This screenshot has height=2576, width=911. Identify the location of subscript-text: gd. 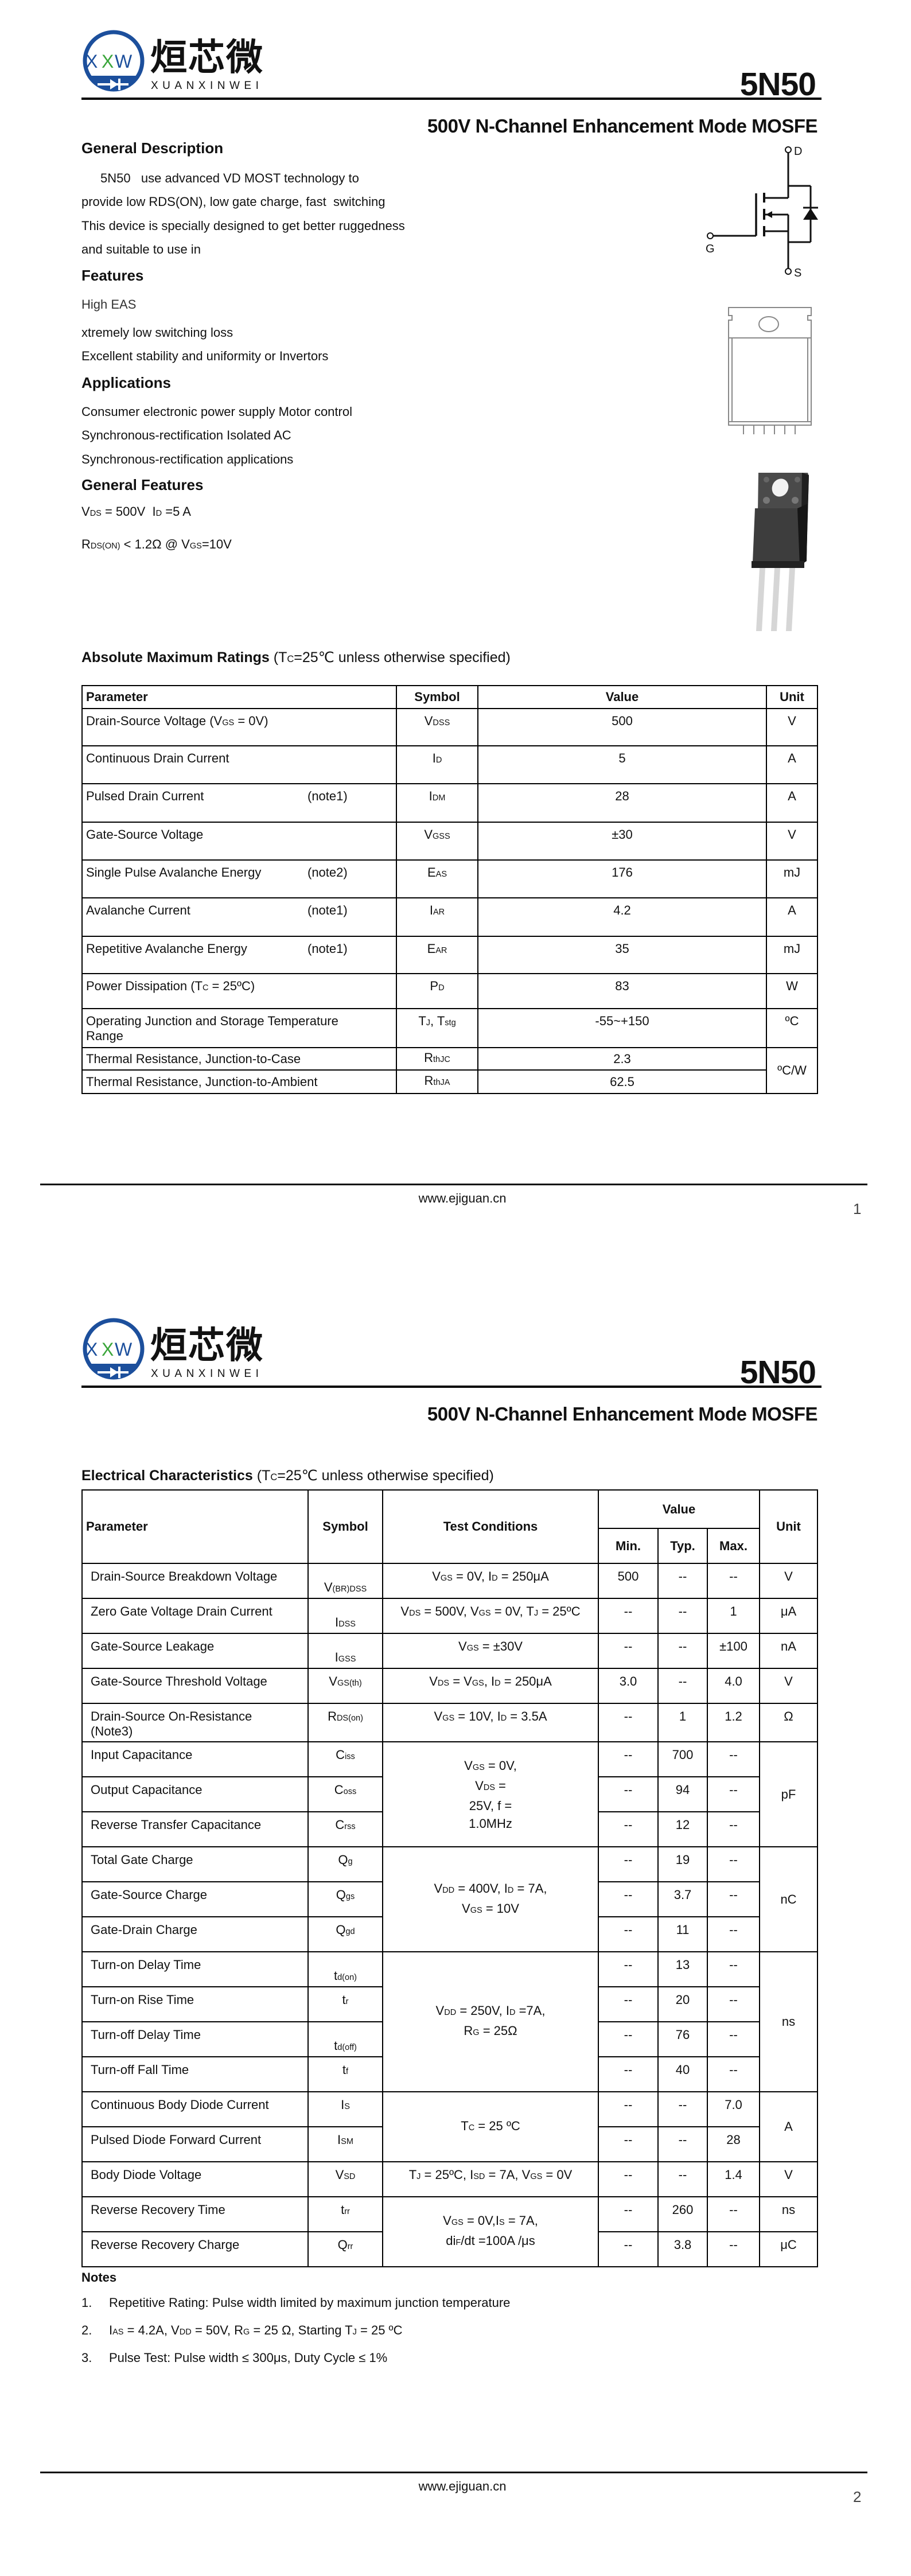
(350, 1931).